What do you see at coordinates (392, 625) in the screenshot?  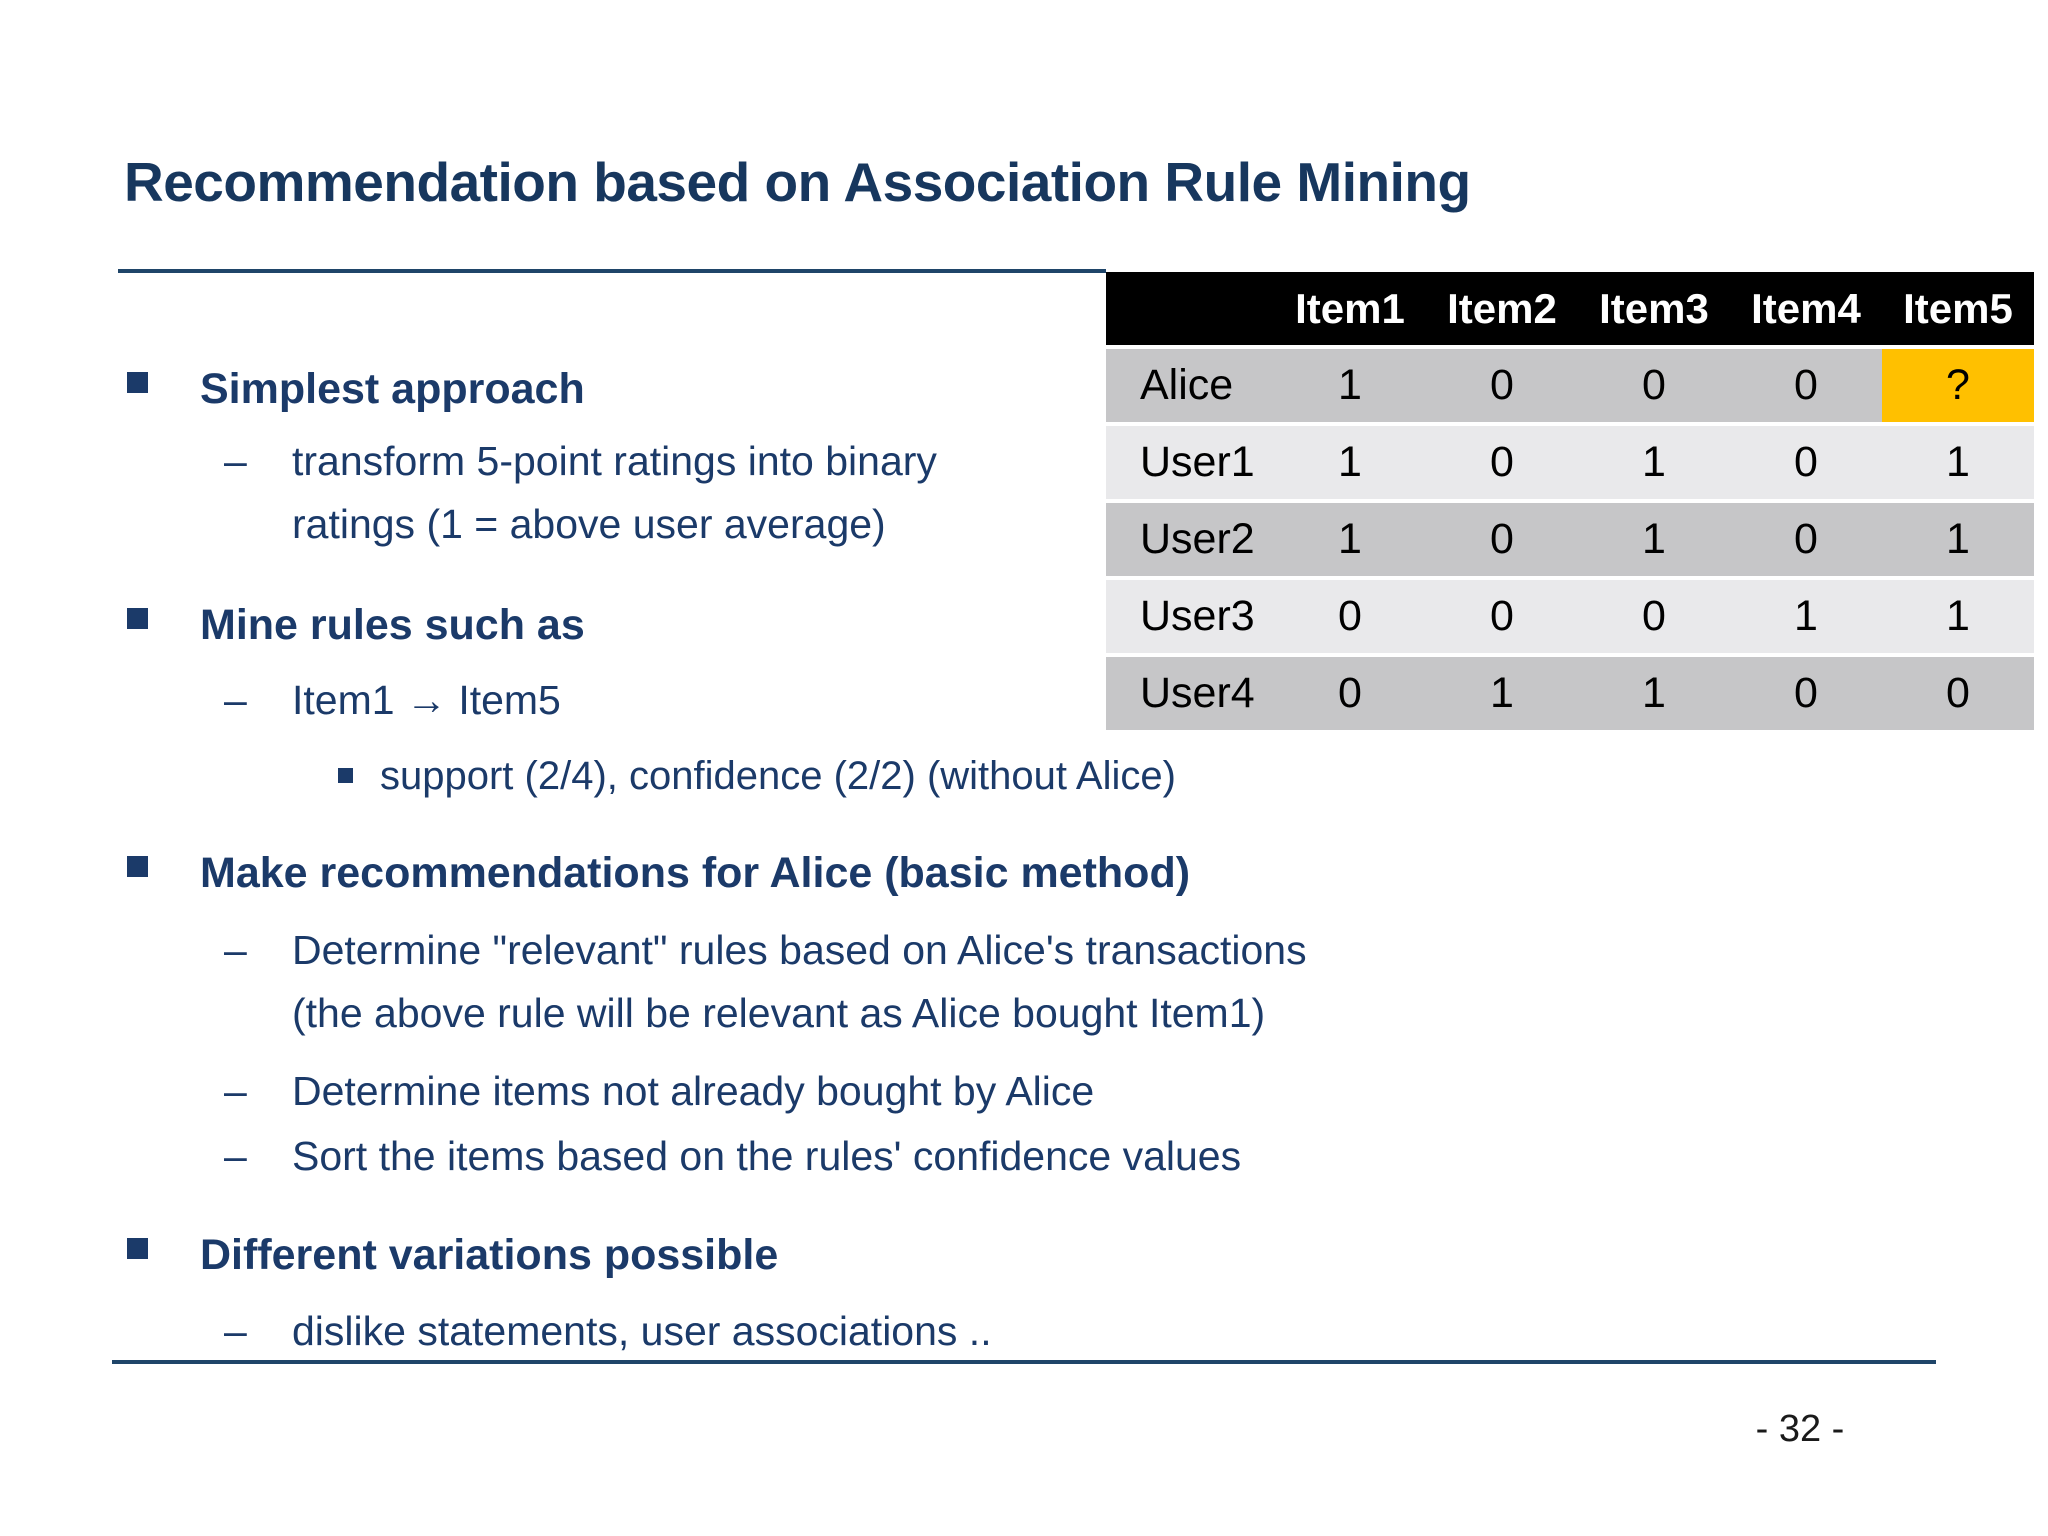 I see `bullet-text: Mine rules such as` at bounding box center [392, 625].